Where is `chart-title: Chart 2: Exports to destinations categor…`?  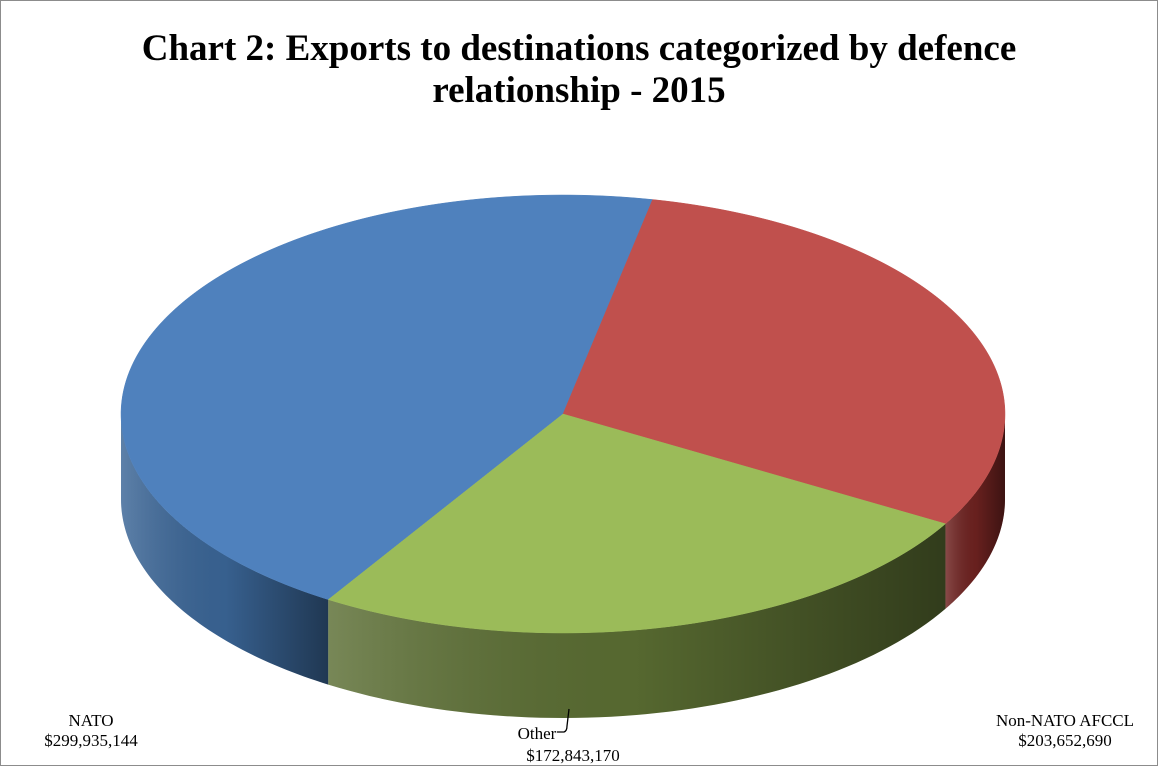 chart-title: Chart 2: Exports to destinations categor… is located at coordinates (579, 70).